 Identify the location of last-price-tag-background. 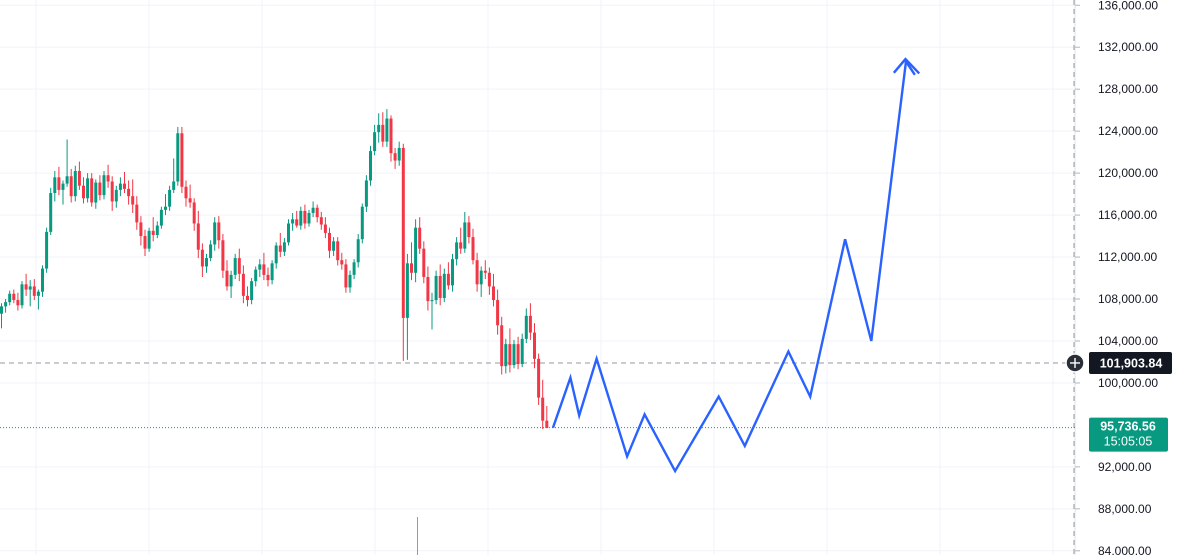
(1128, 434).